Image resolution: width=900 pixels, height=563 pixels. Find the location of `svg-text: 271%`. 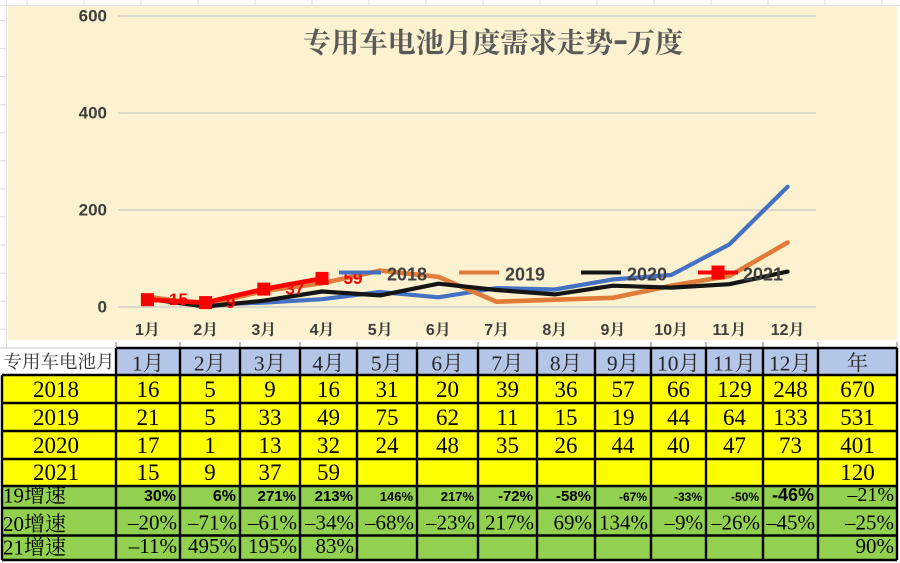

svg-text: 271% is located at coordinates (277, 496).